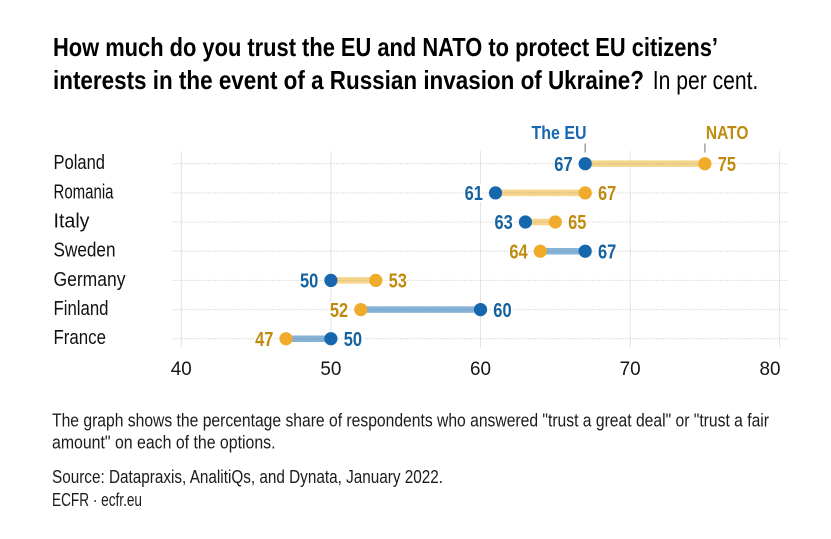  Describe the element at coordinates (264, 340) in the screenshot. I see `svg-text: 47` at that location.